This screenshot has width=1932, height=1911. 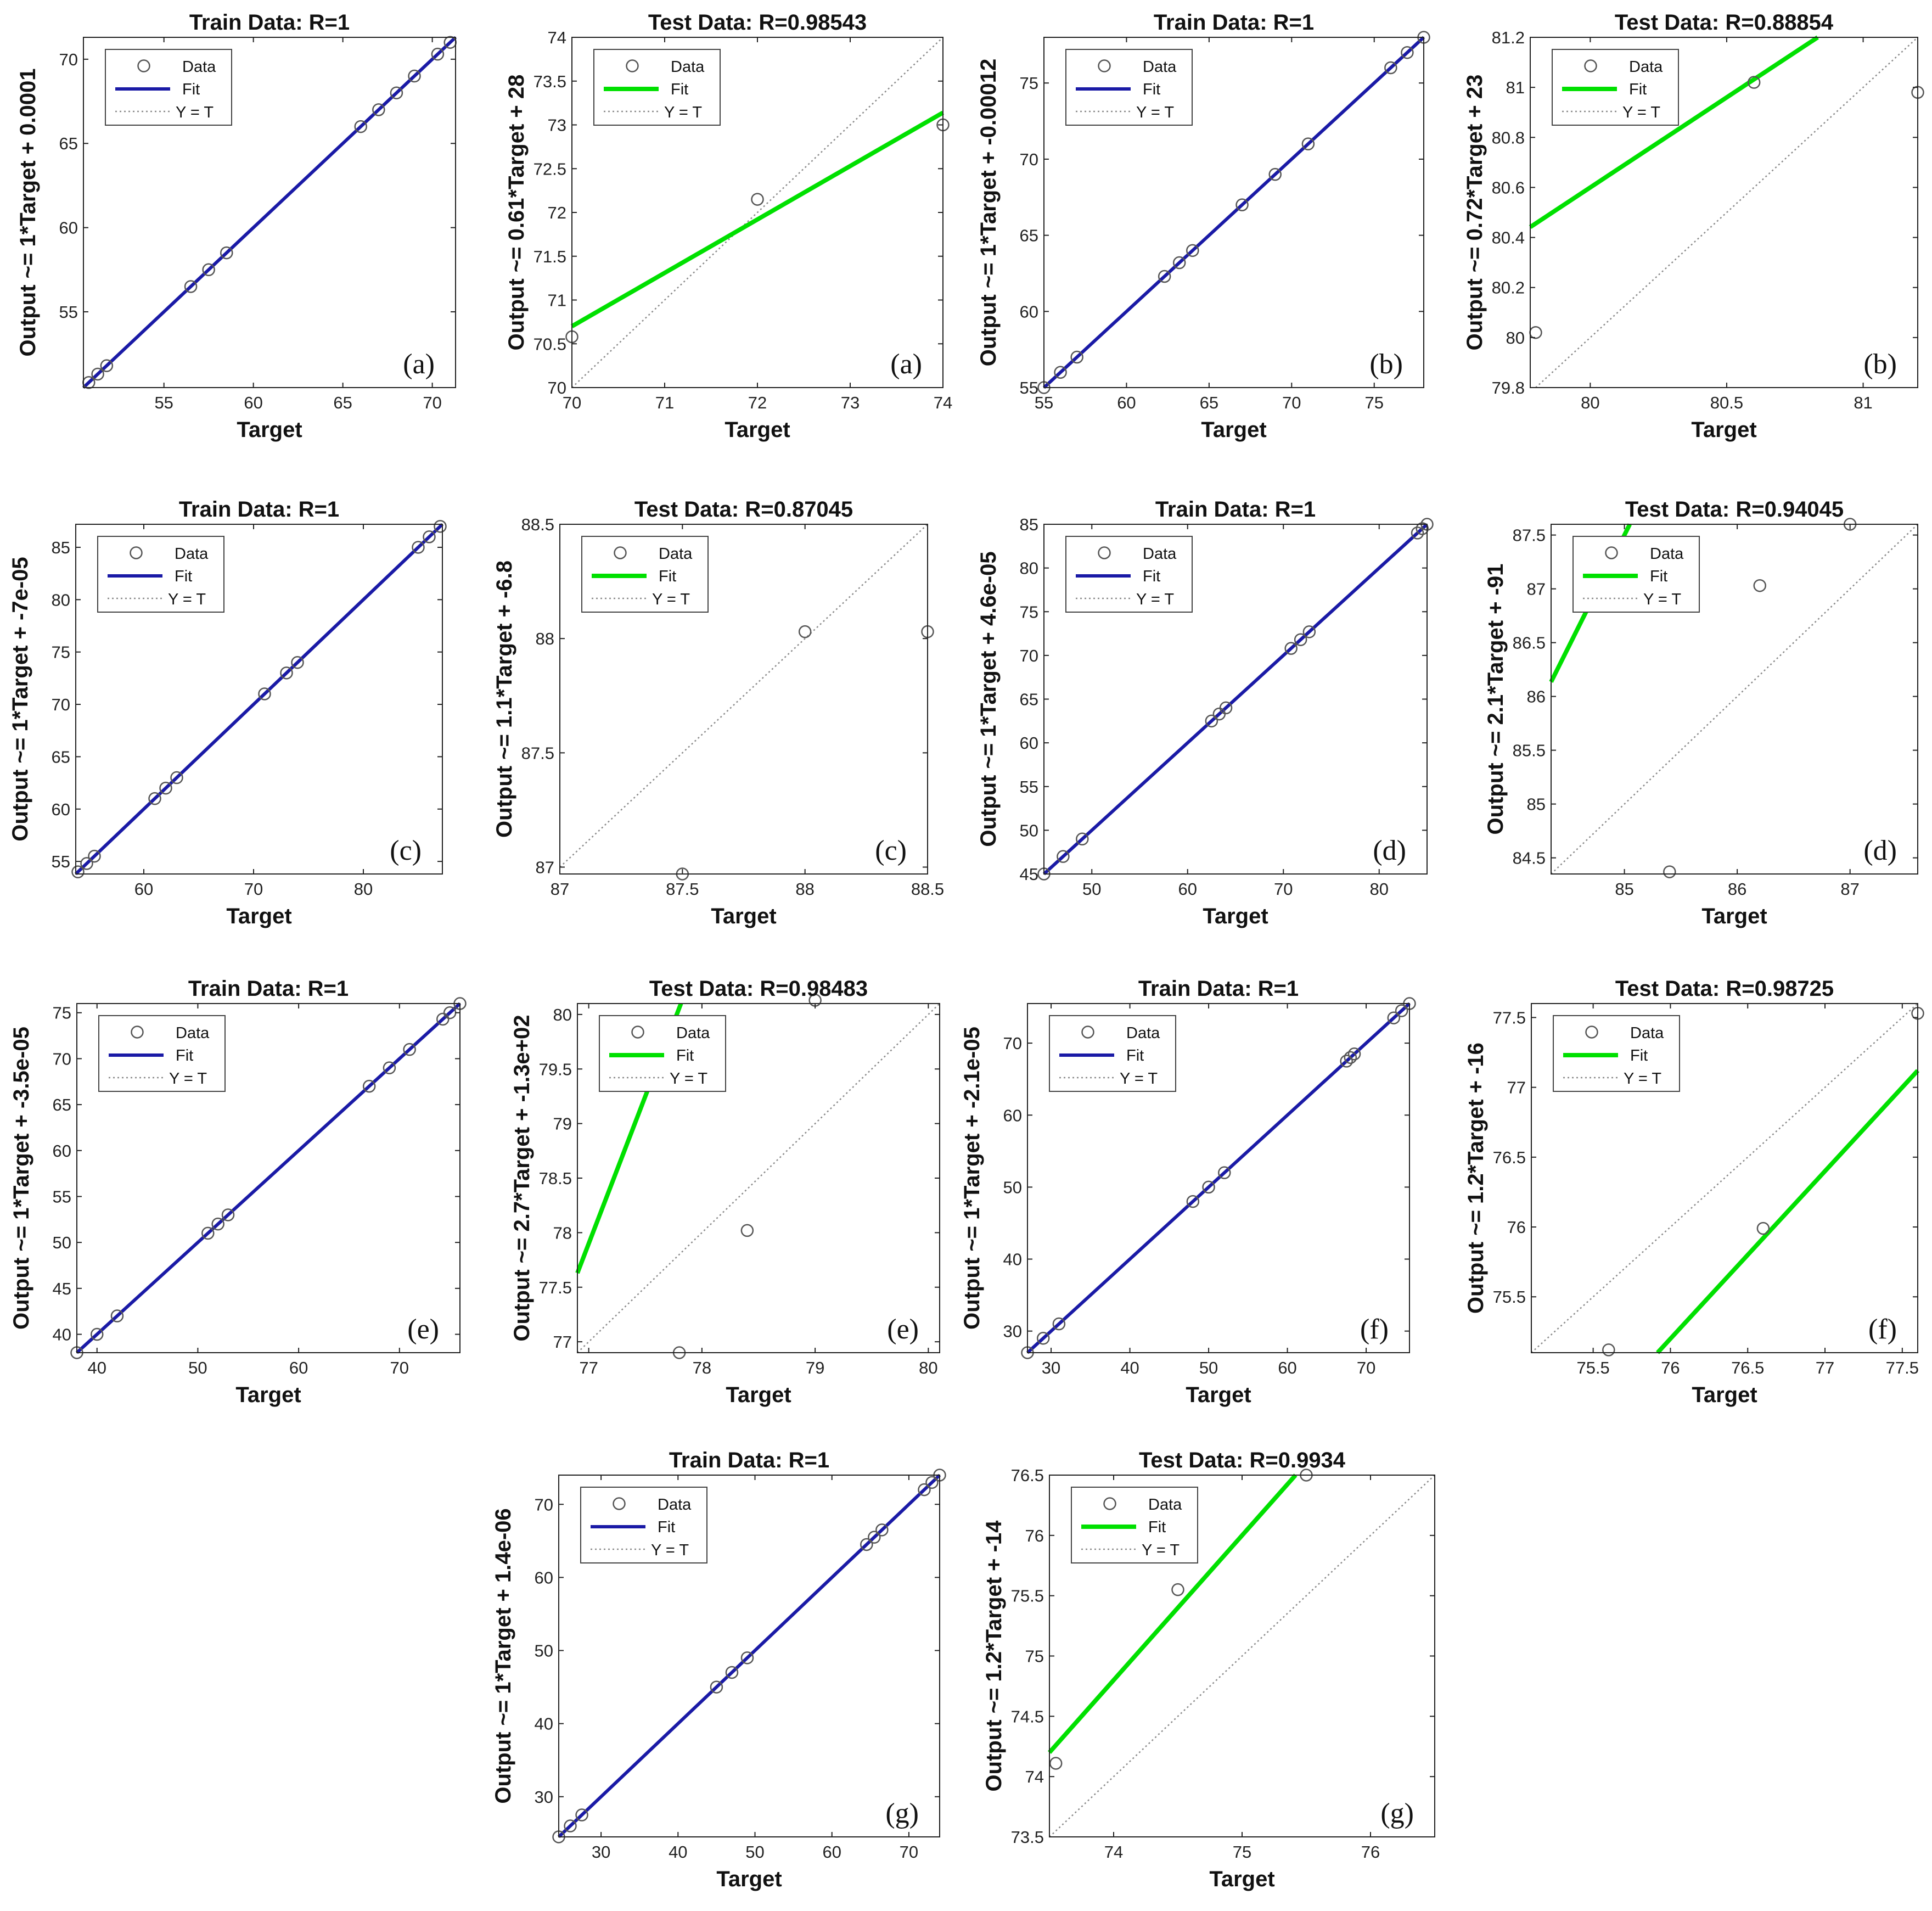 I want to click on y-axis-label: Output ~= 1*Target + -0.00012, so click(x=988, y=213).